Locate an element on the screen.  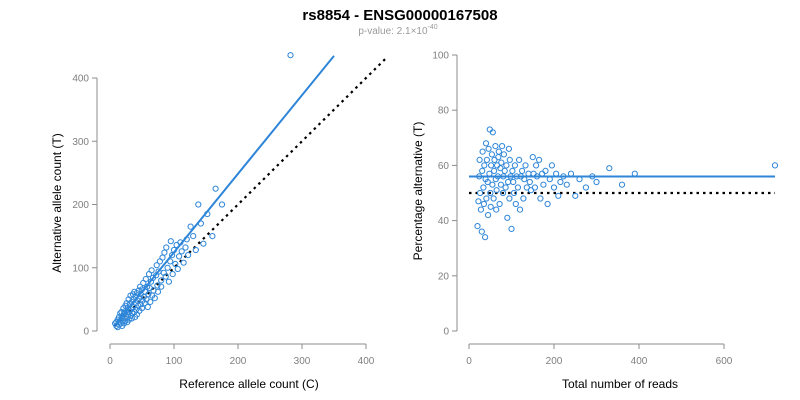
y-tick-label: 40 is located at coordinates (444, 221).